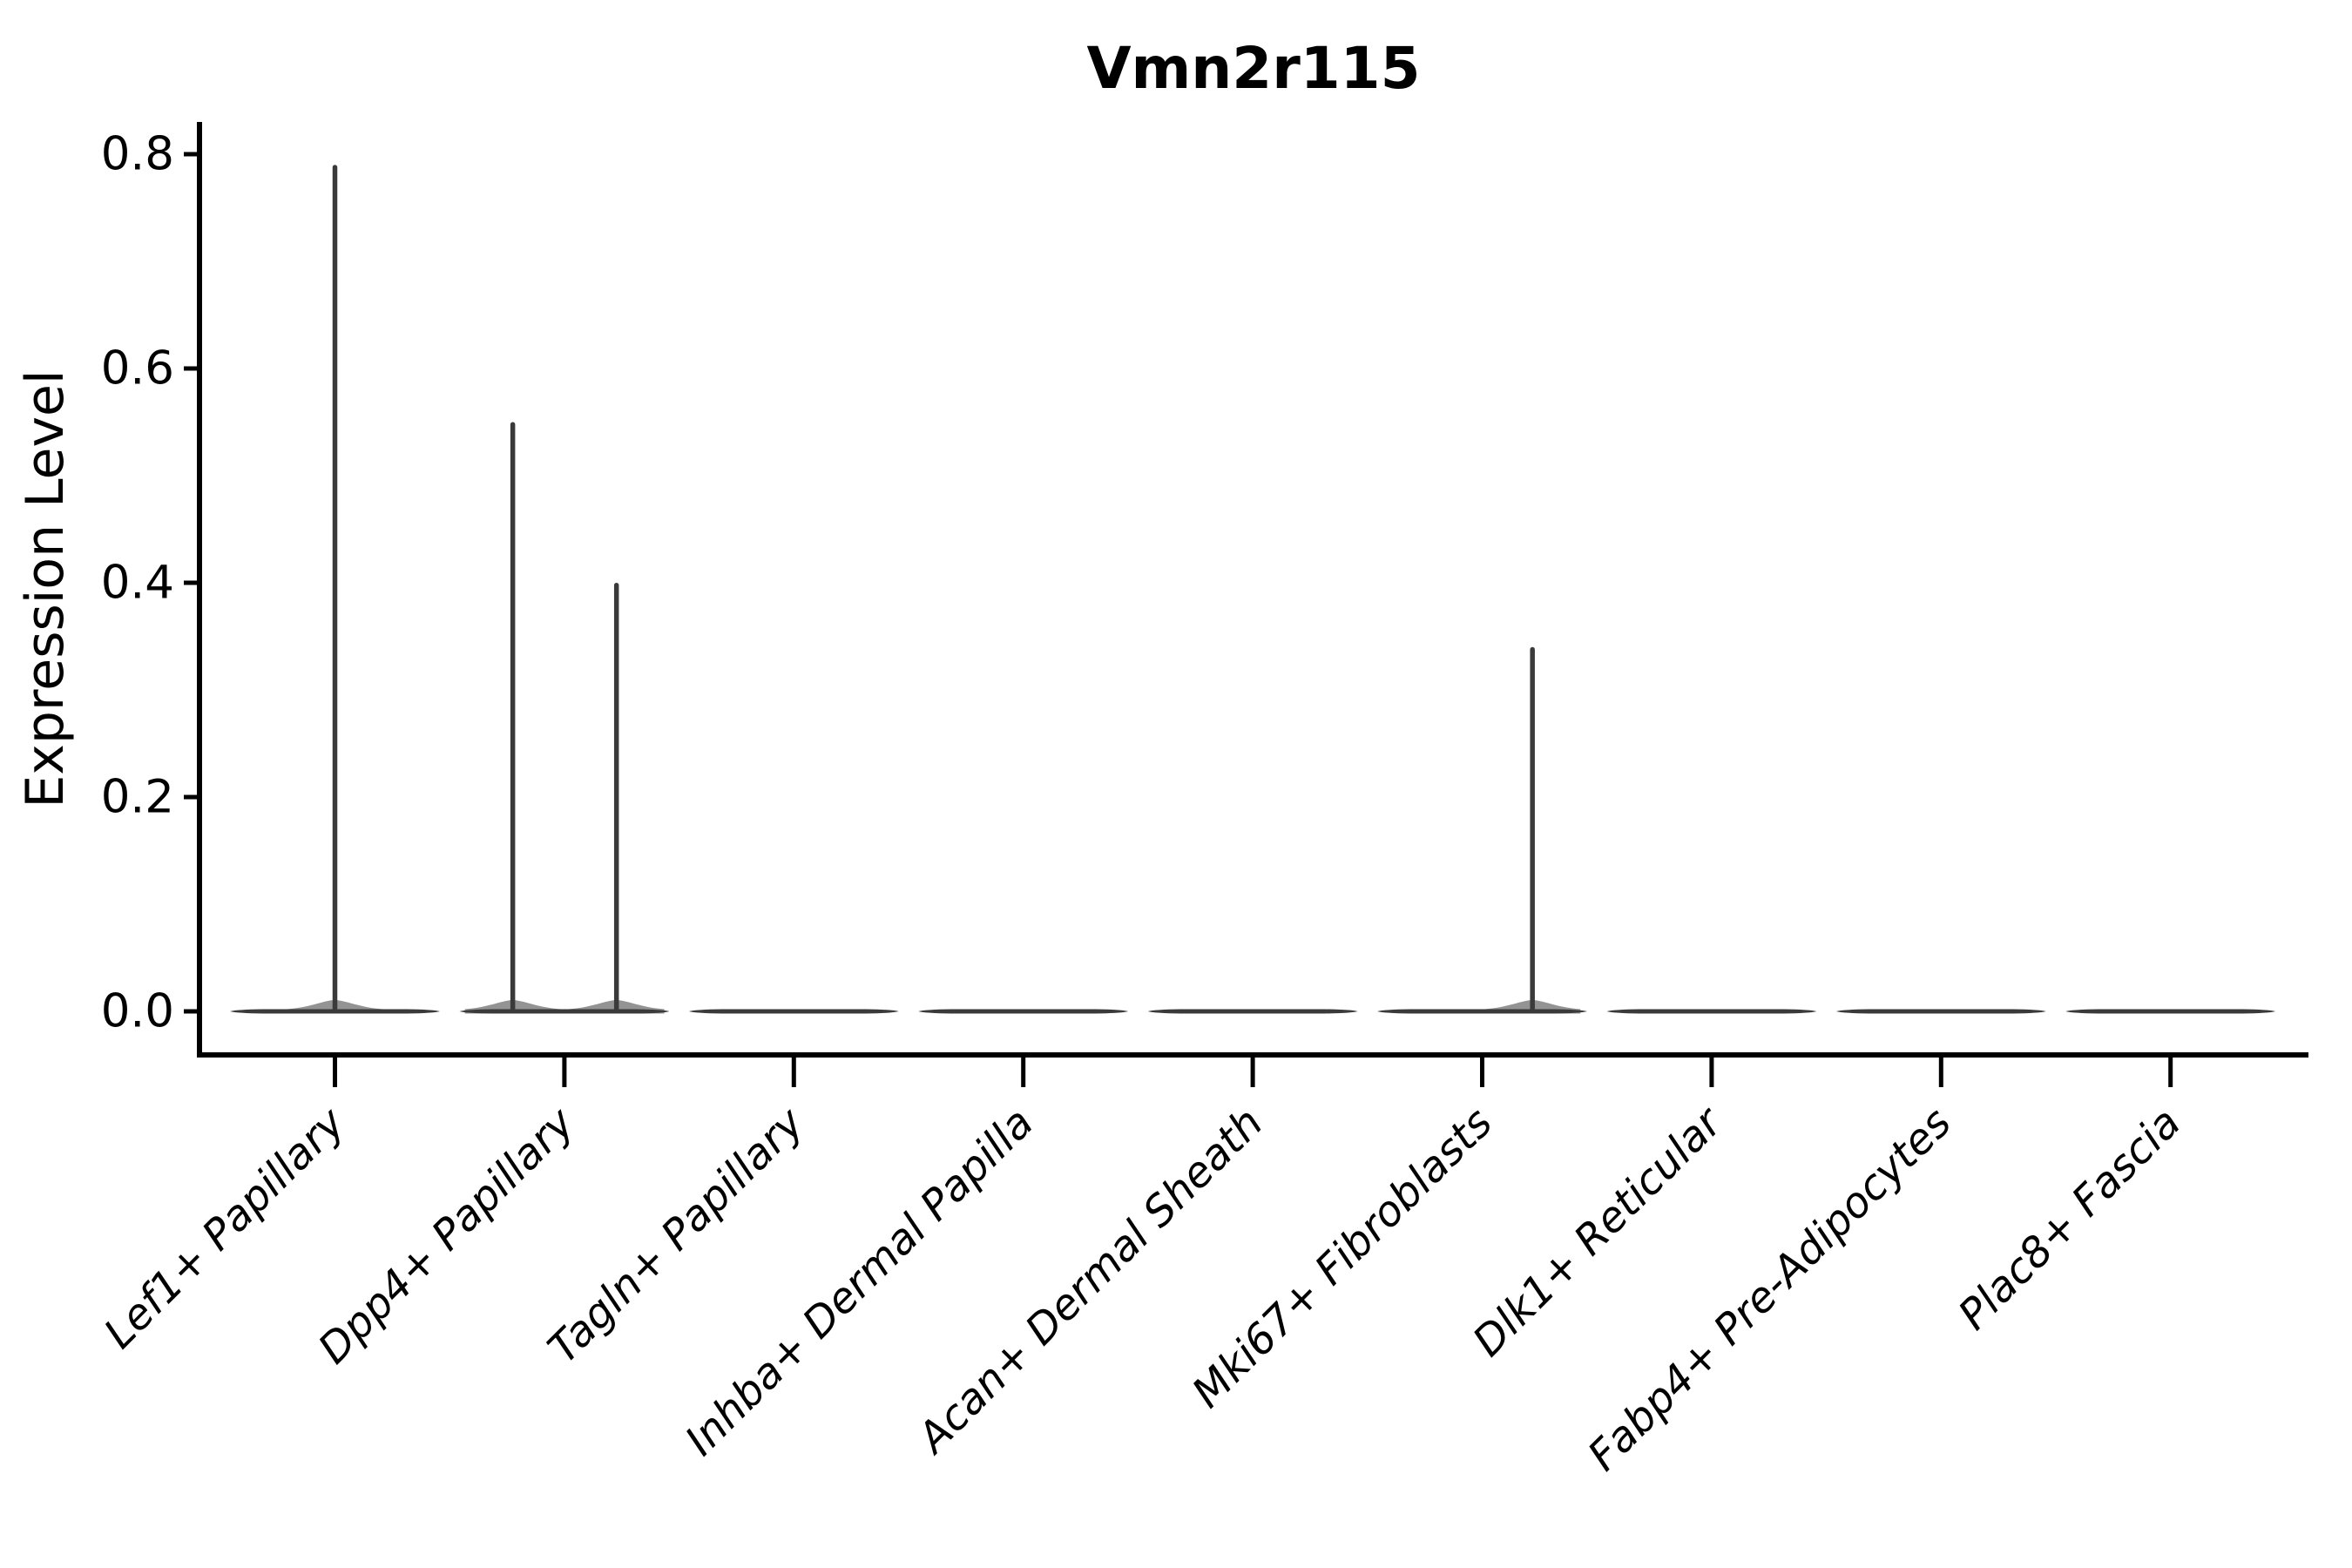  Describe the element at coordinates (225, 1228) in the screenshot. I see `x-tick-label: Lef1+ Papillary` at that location.